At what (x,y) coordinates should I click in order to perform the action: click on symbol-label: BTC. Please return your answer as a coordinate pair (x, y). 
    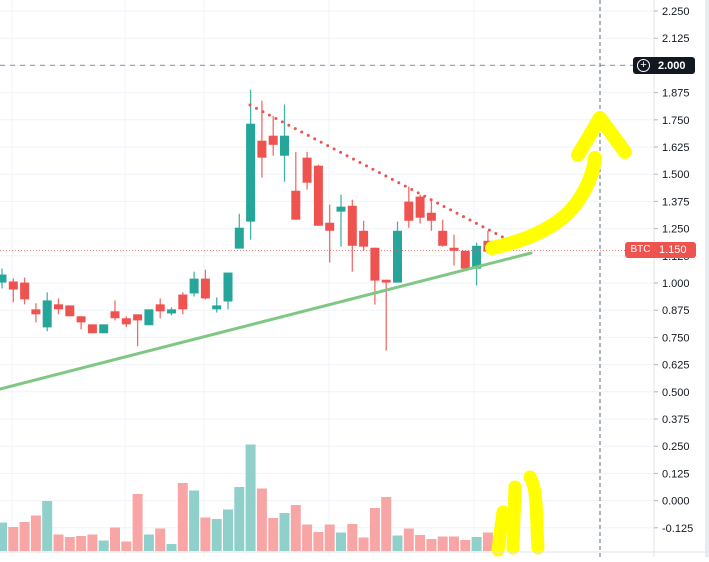
    Looking at the image, I should click on (640, 249).